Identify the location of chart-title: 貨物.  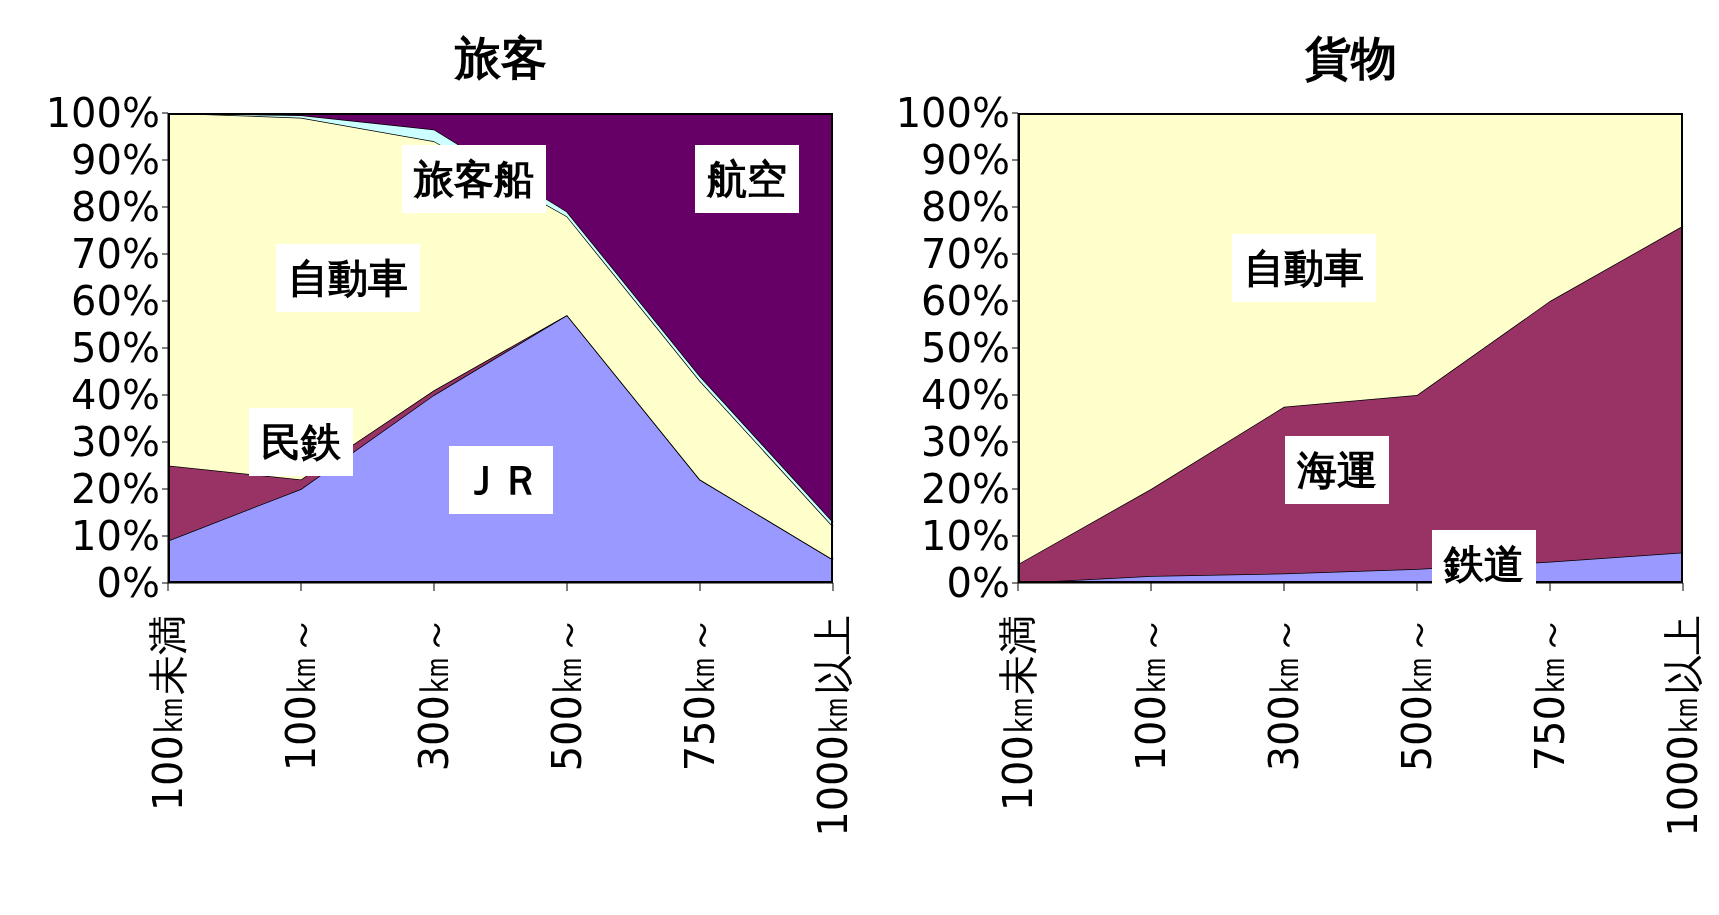
(1350, 58).